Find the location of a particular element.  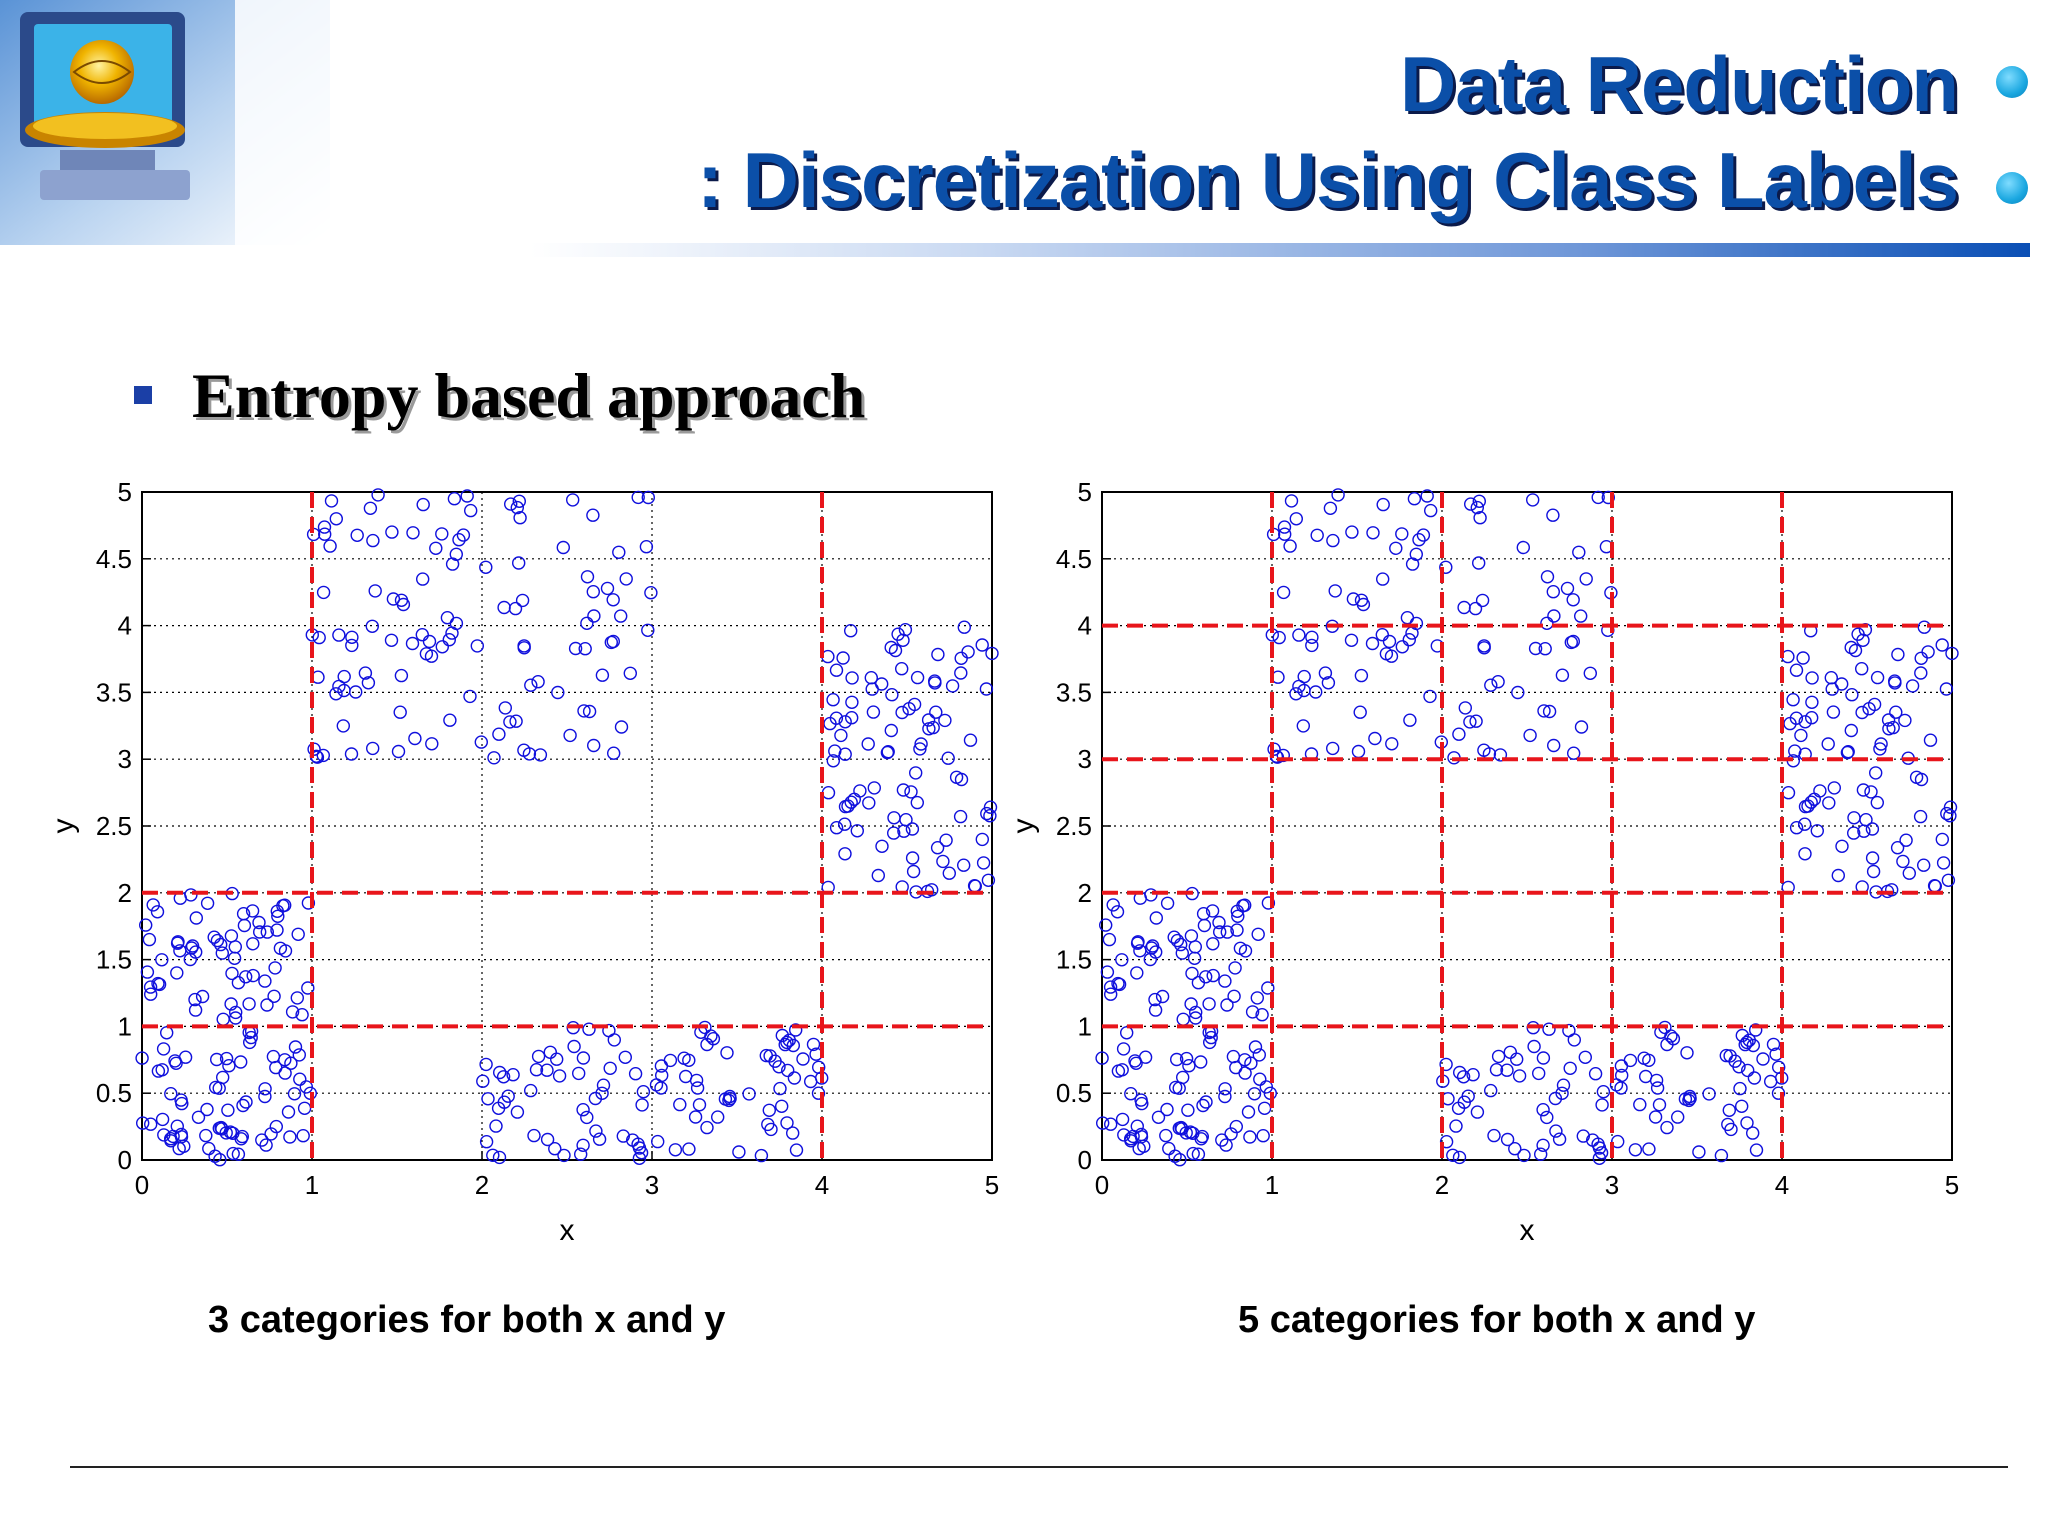

y-tick-label: 3 is located at coordinates (125, 759).